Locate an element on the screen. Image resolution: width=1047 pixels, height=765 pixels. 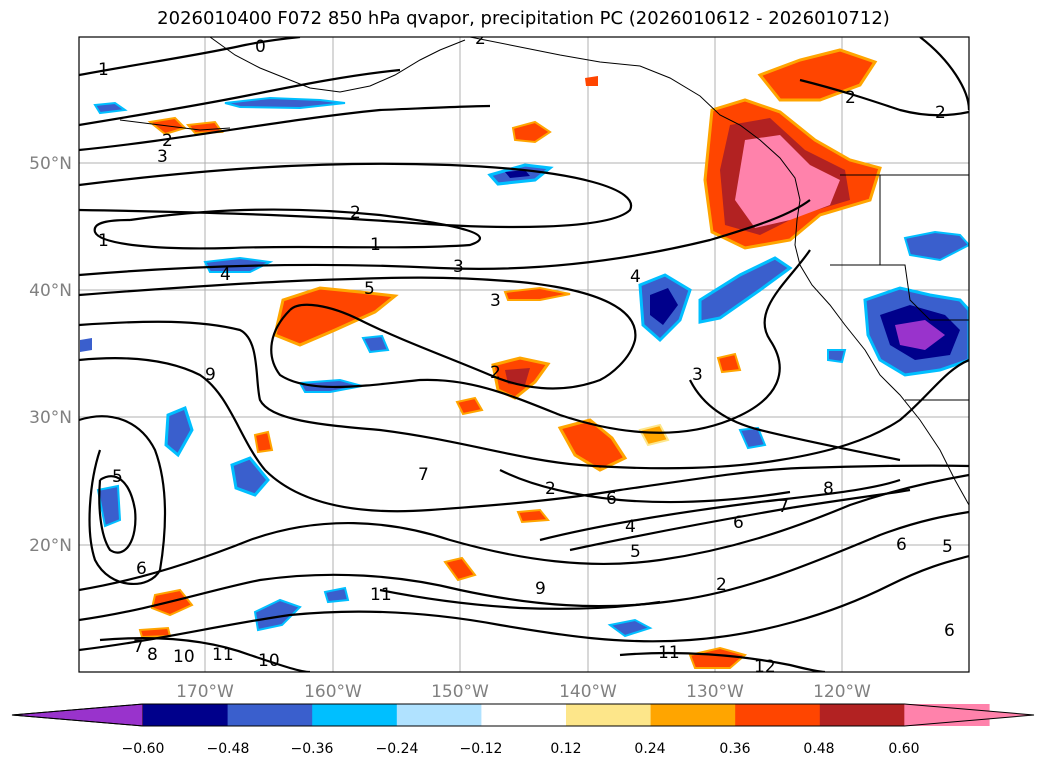
longitude-labels: 170°W 160°W 150°W 140°W 130°W 120°W is located at coordinates (523, 692).